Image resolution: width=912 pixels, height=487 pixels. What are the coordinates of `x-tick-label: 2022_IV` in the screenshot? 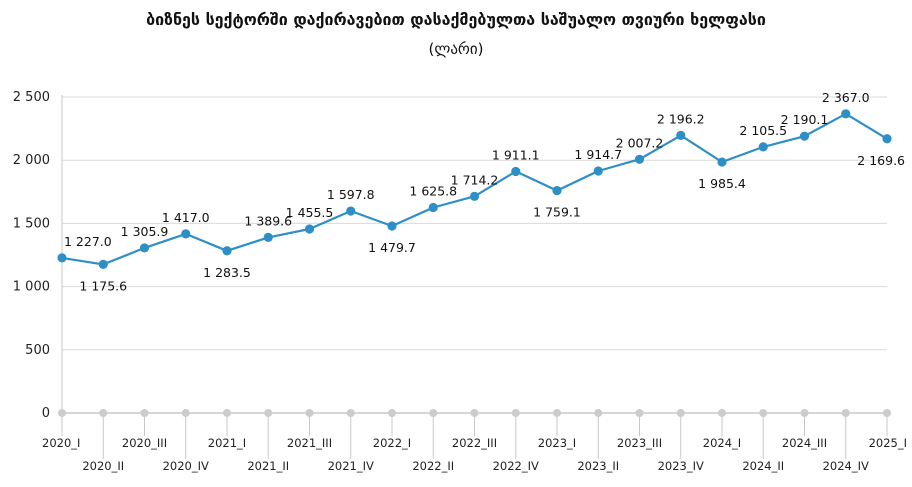 It's located at (516, 466).